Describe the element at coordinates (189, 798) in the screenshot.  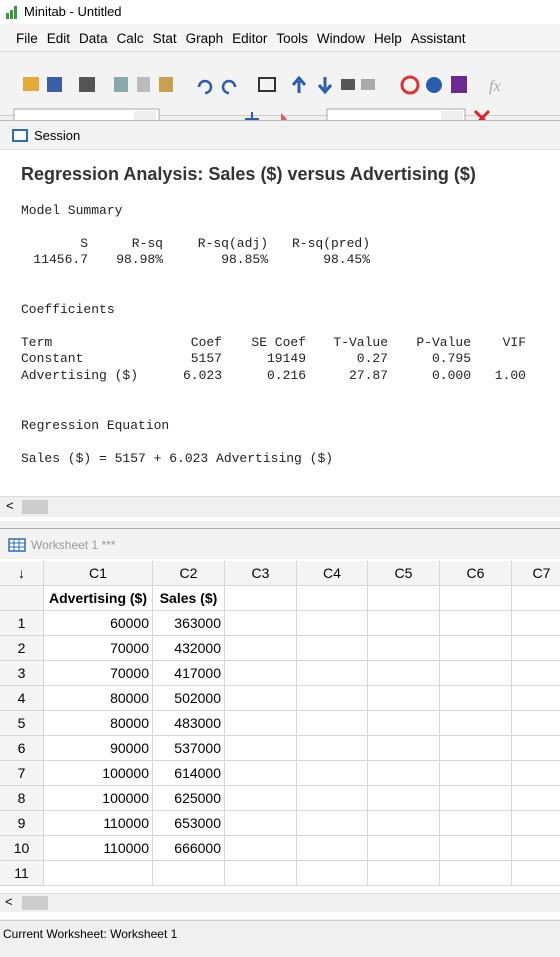
I see `data-cell: 625000` at that location.